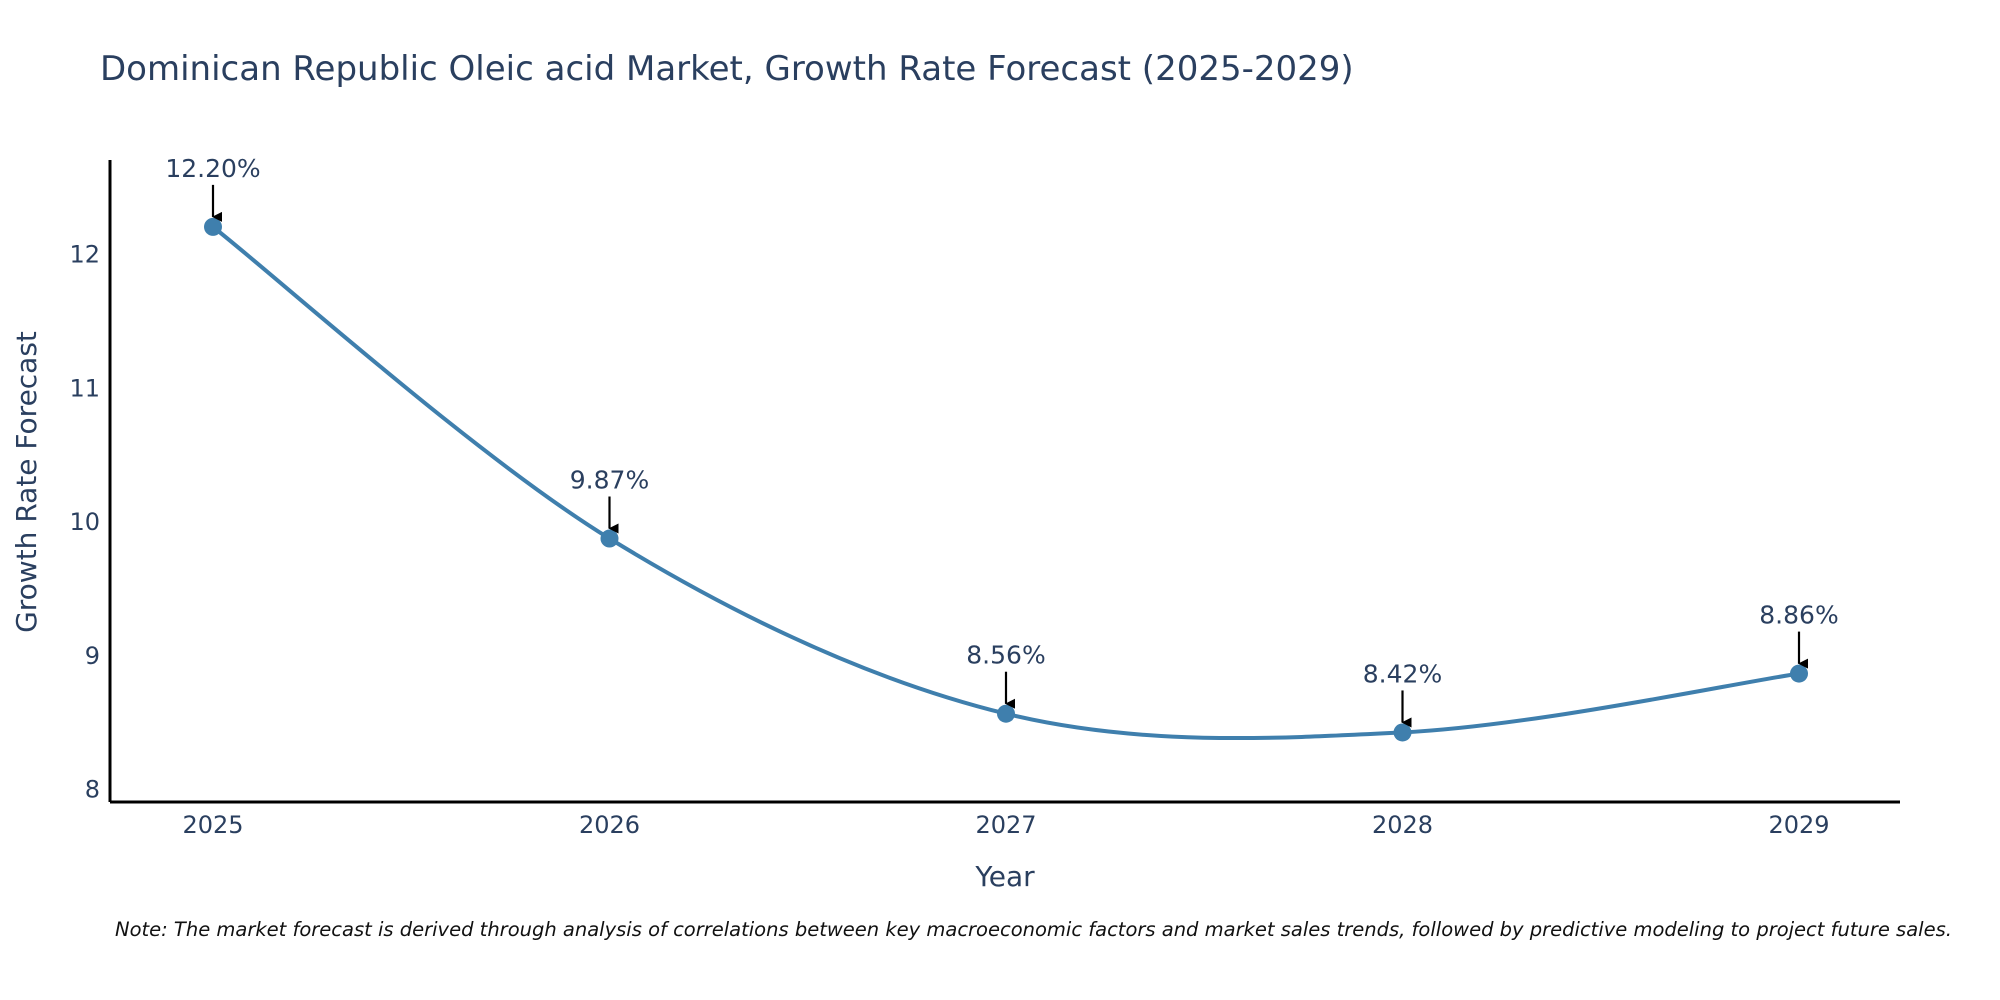 This screenshot has width=2000, height=1000. I want to click on y-tick-label-10: 10, so click(84, 522).